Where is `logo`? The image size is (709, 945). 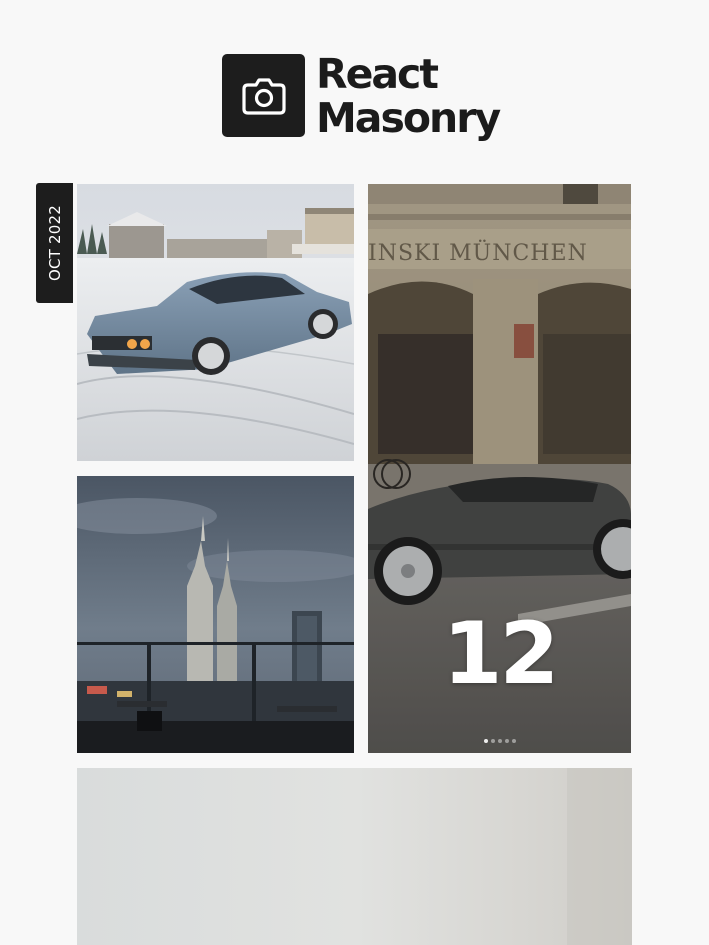 logo is located at coordinates (263, 95).